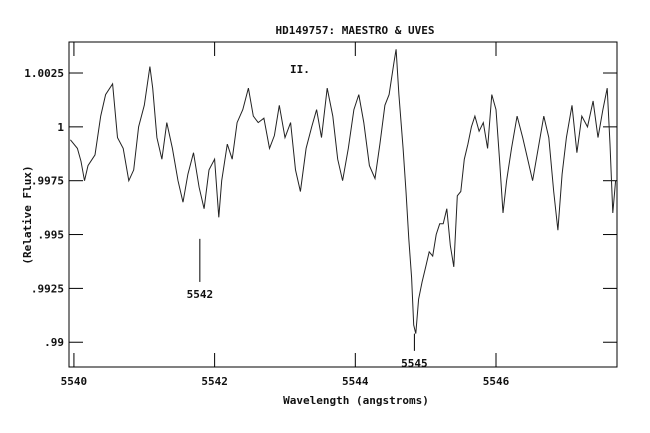 This screenshot has height=433, width=650. What do you see at coordinates (200, 294) in the screenshot?
I see `annotation-label: 5542` at bounding box center [200, 294].